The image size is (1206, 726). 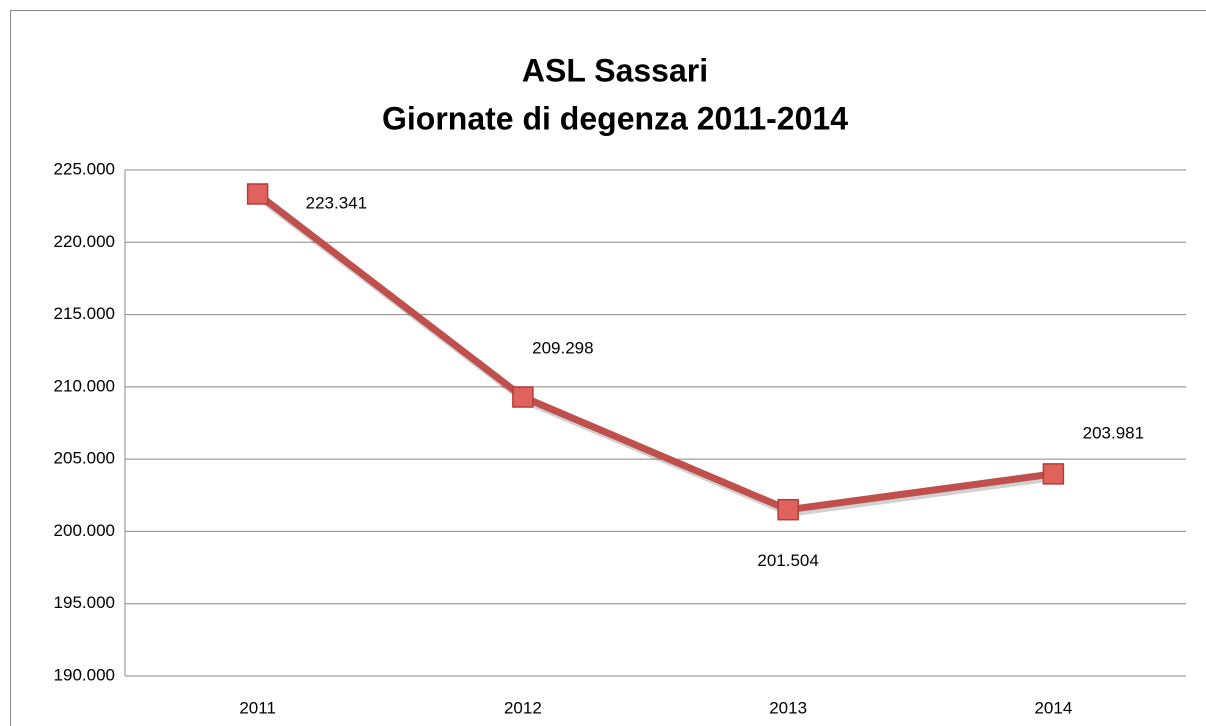 What do you see at coordinates (257, 707) in the screenshot?
I see `x-tick-label: 2011` at bounding box center [257, 707].